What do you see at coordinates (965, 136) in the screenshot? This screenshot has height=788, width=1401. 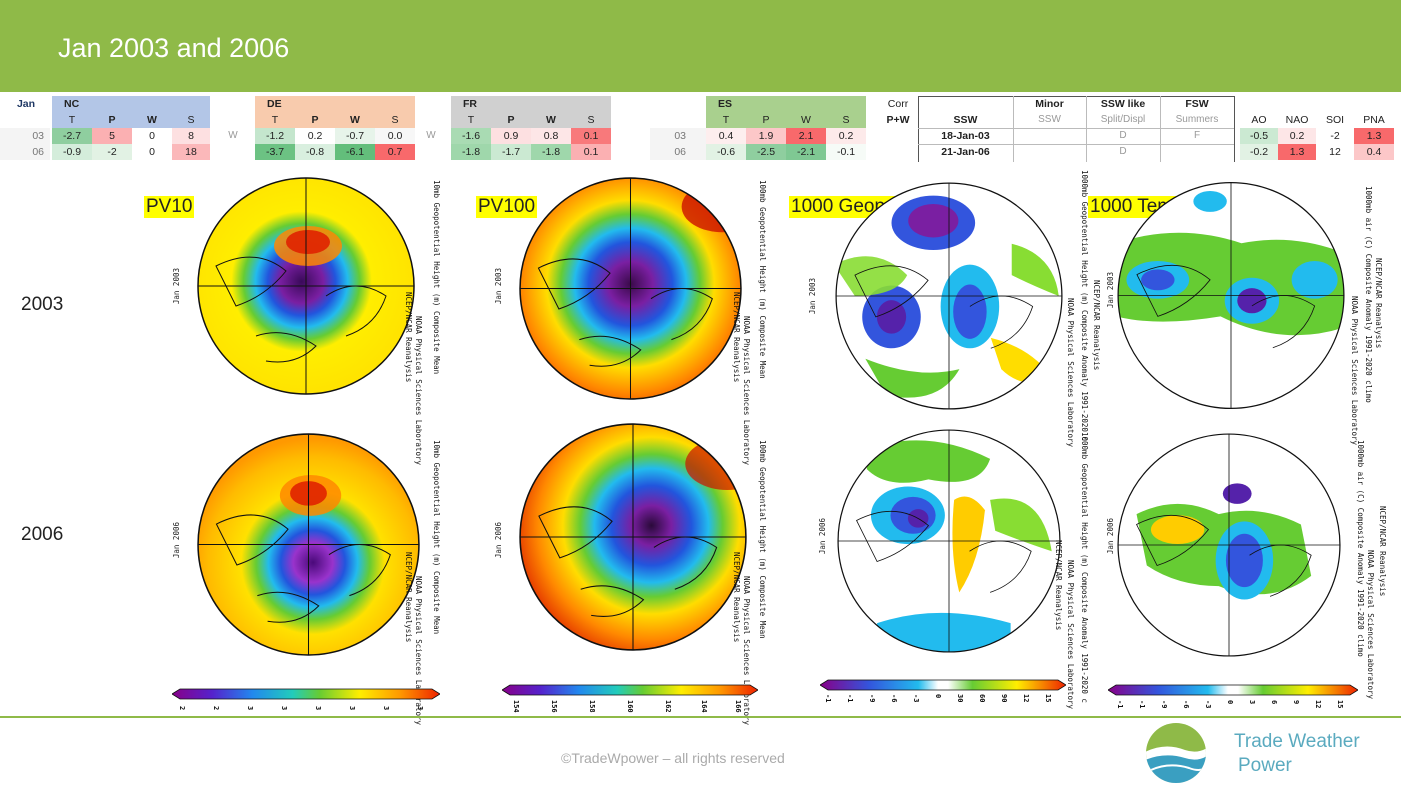 I see `ssw-date-03: 18-Jan-03` at bounding box center [965, 136].